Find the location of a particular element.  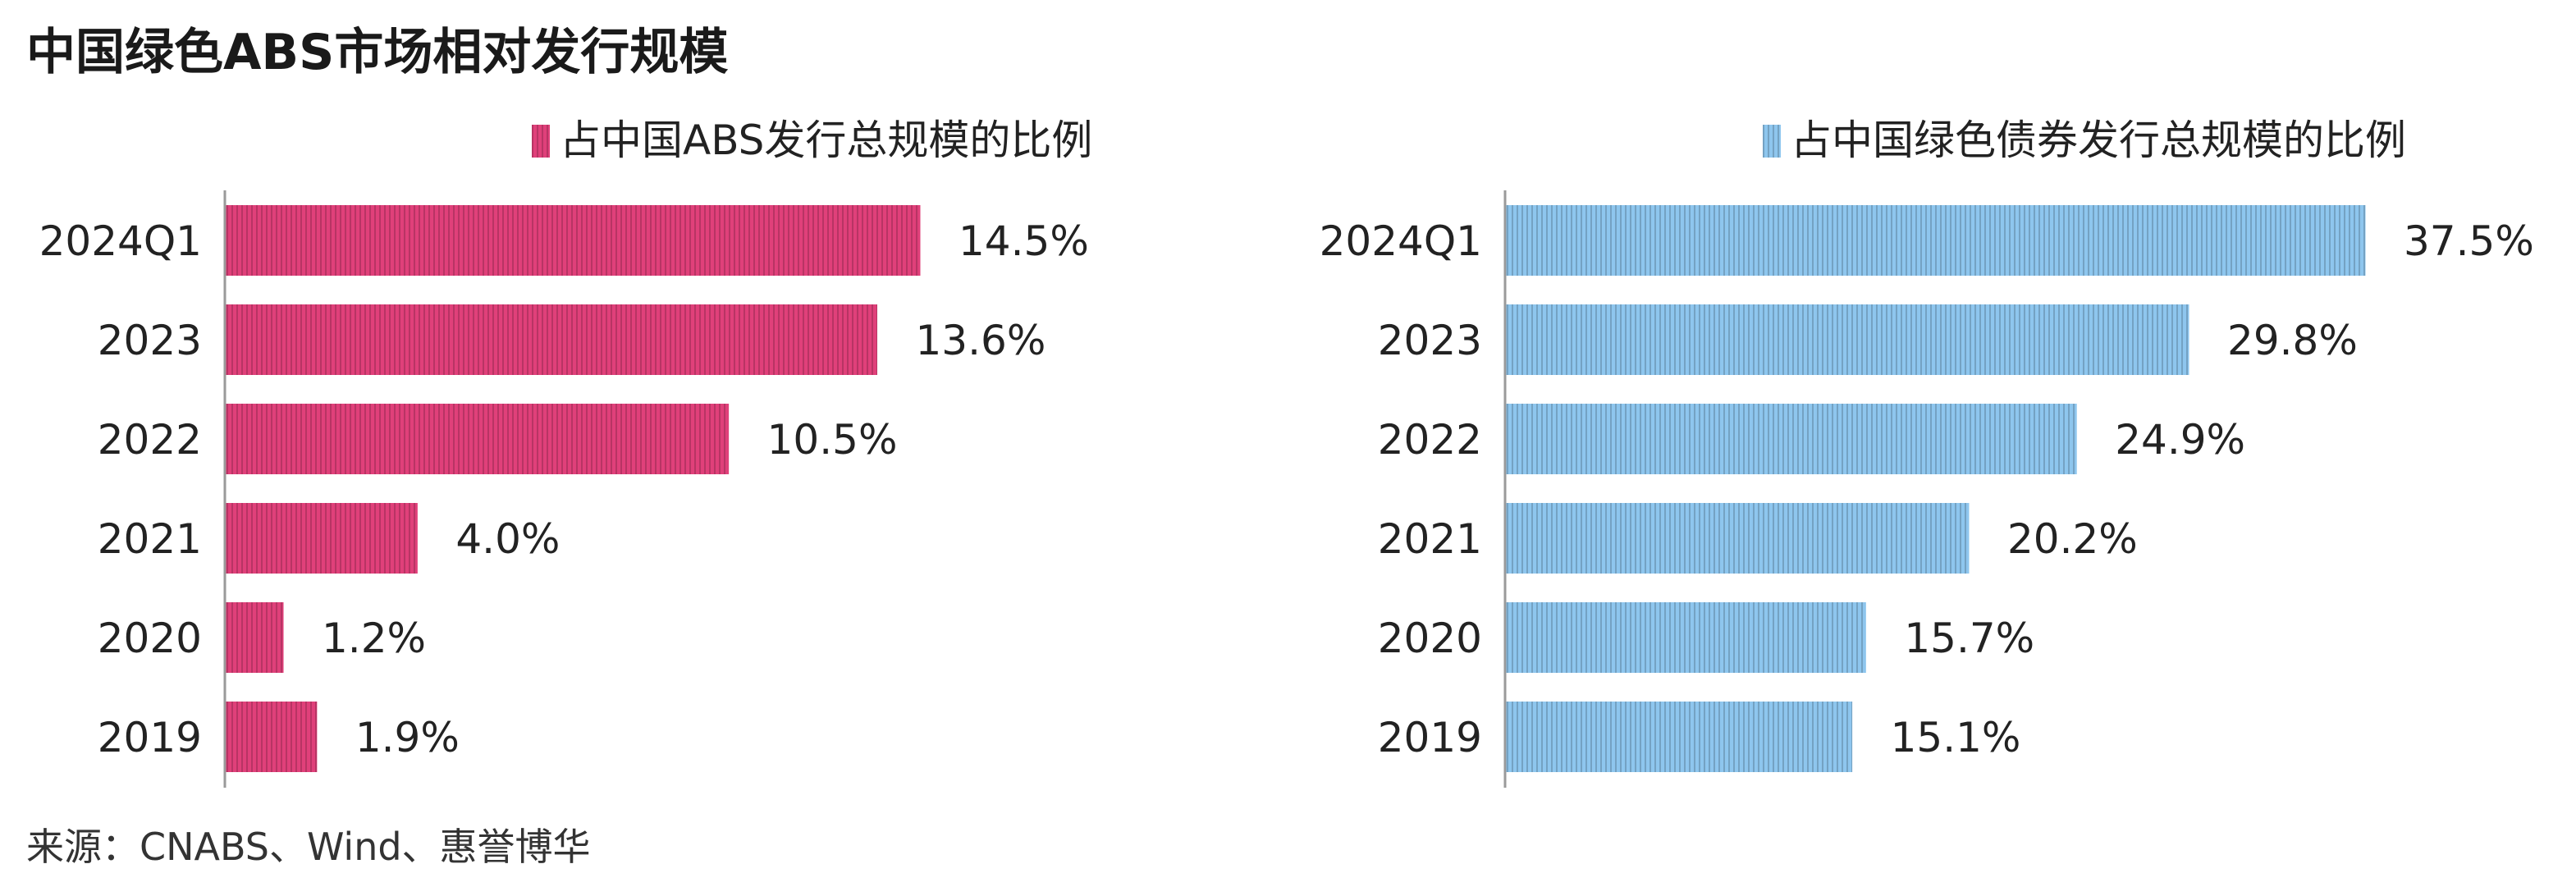

legend-label: 占中国绿色债券发行总规模的比例 is located at coordinates (2098, 140).